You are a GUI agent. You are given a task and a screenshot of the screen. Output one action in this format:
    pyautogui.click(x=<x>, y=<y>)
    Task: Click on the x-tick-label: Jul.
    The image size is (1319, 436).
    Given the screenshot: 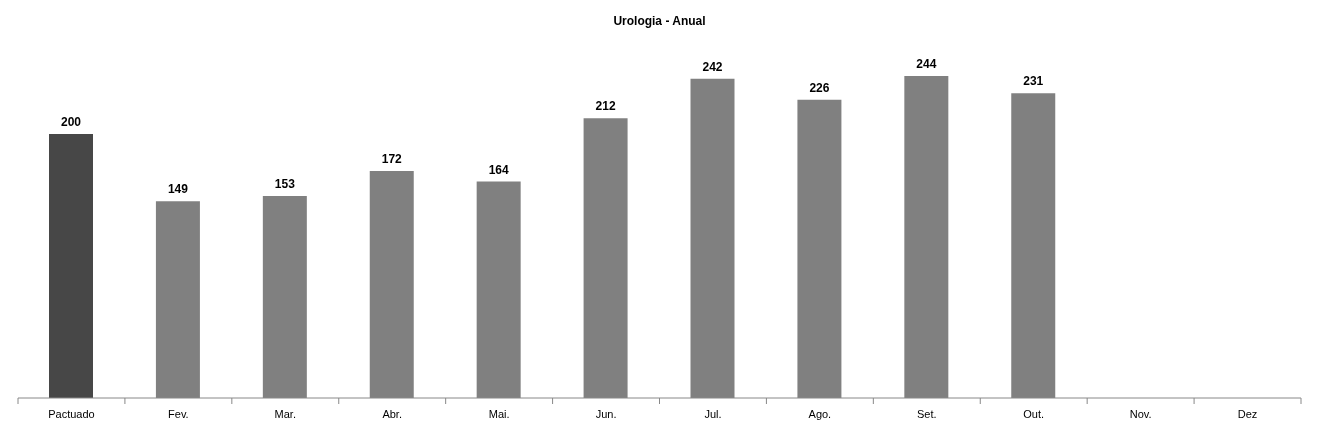 What is the action you would take?
    pyautogui.click(x=713, y=414)
    